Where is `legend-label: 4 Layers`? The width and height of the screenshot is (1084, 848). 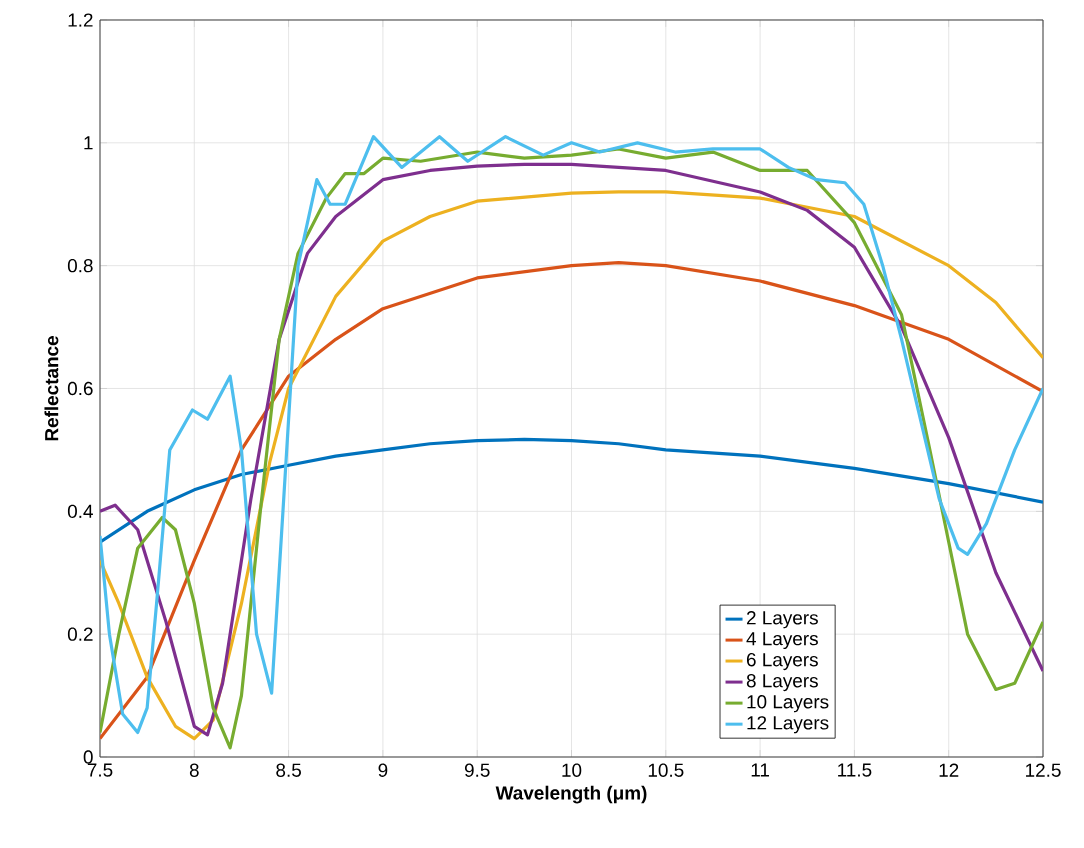 legend-label: 4 Layers is located at coordinates (782, 641).